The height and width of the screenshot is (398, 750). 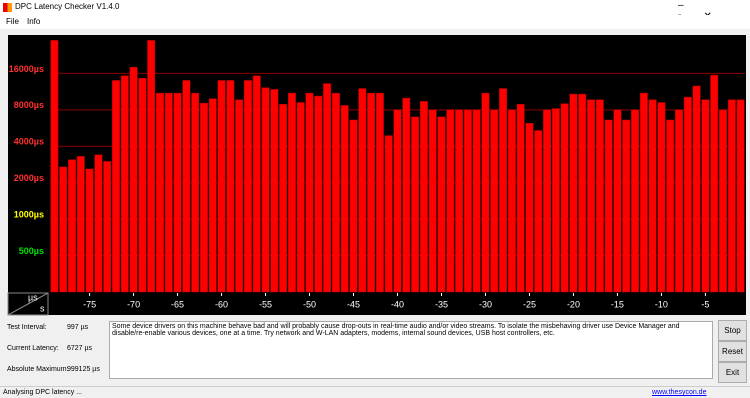 I want to click on x-tick-label: -10, so click(x=661, y=304).